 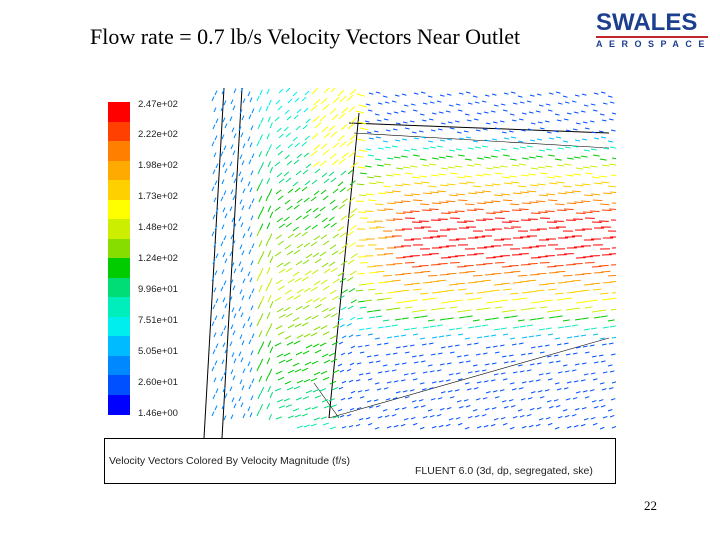 I want to click on legend-label-10: 1.46e+00, so click(x=158, y=413).